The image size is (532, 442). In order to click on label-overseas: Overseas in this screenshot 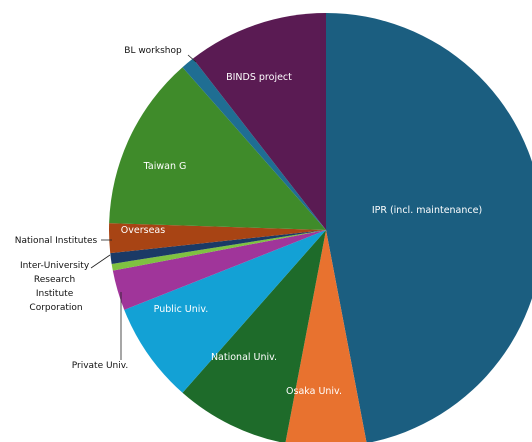, I will do `click(143, 230)`.